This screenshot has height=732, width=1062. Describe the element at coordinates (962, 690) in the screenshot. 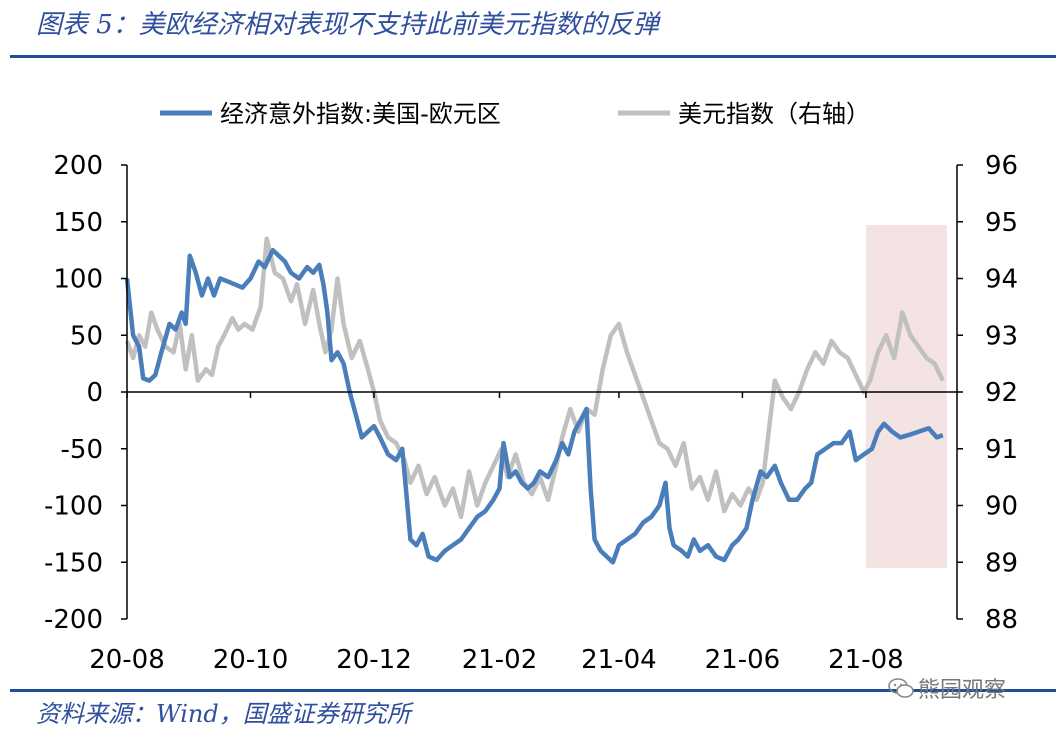

I see `watermark-text: 熊园观察` at that location.